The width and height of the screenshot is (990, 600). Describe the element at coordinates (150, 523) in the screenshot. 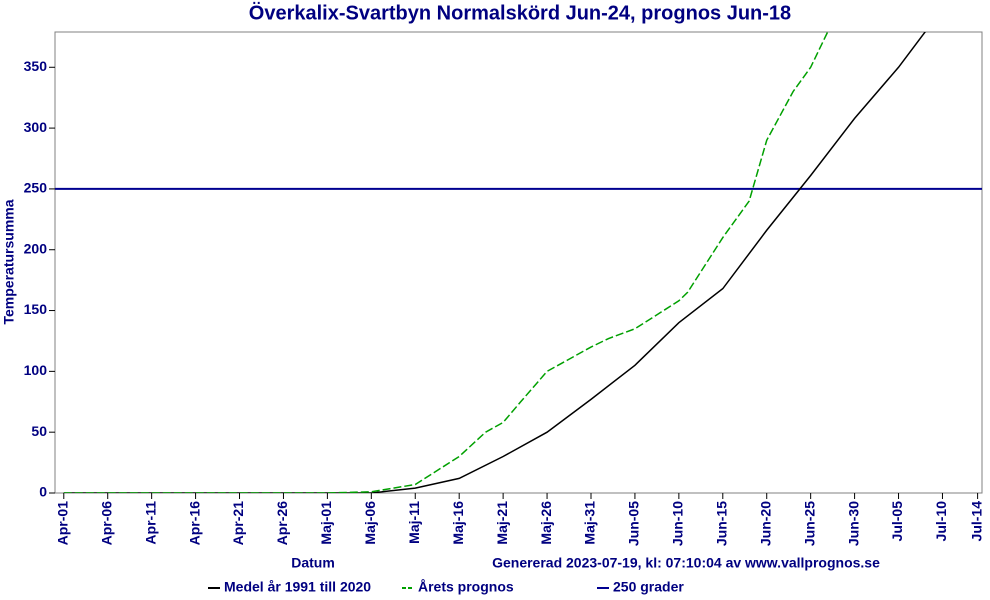

I see `x-tick-label: Apr-11` at that location.